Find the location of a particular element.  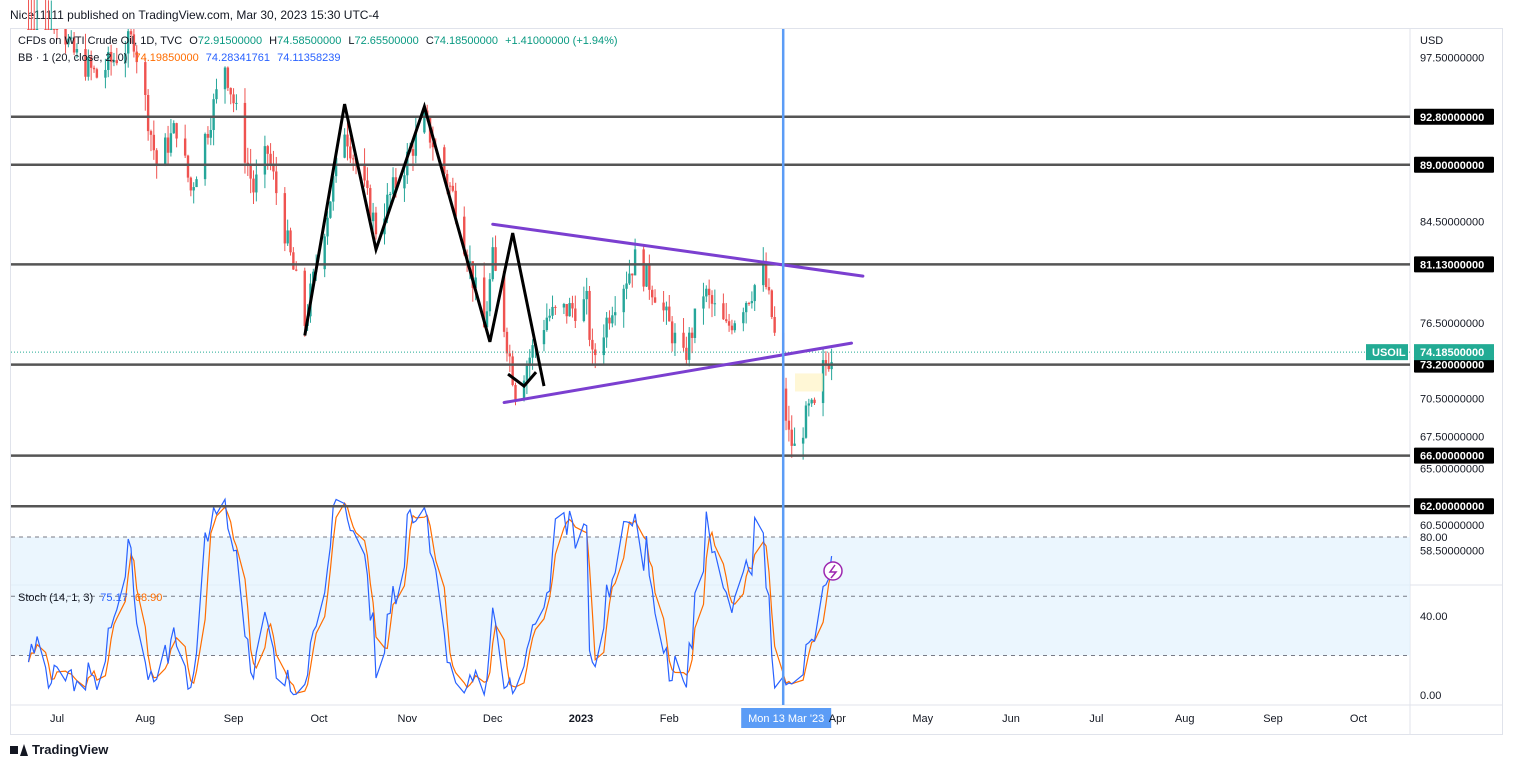

stoch-label: Stoch (14, 1, 3) is located at coordinates (56, 598).